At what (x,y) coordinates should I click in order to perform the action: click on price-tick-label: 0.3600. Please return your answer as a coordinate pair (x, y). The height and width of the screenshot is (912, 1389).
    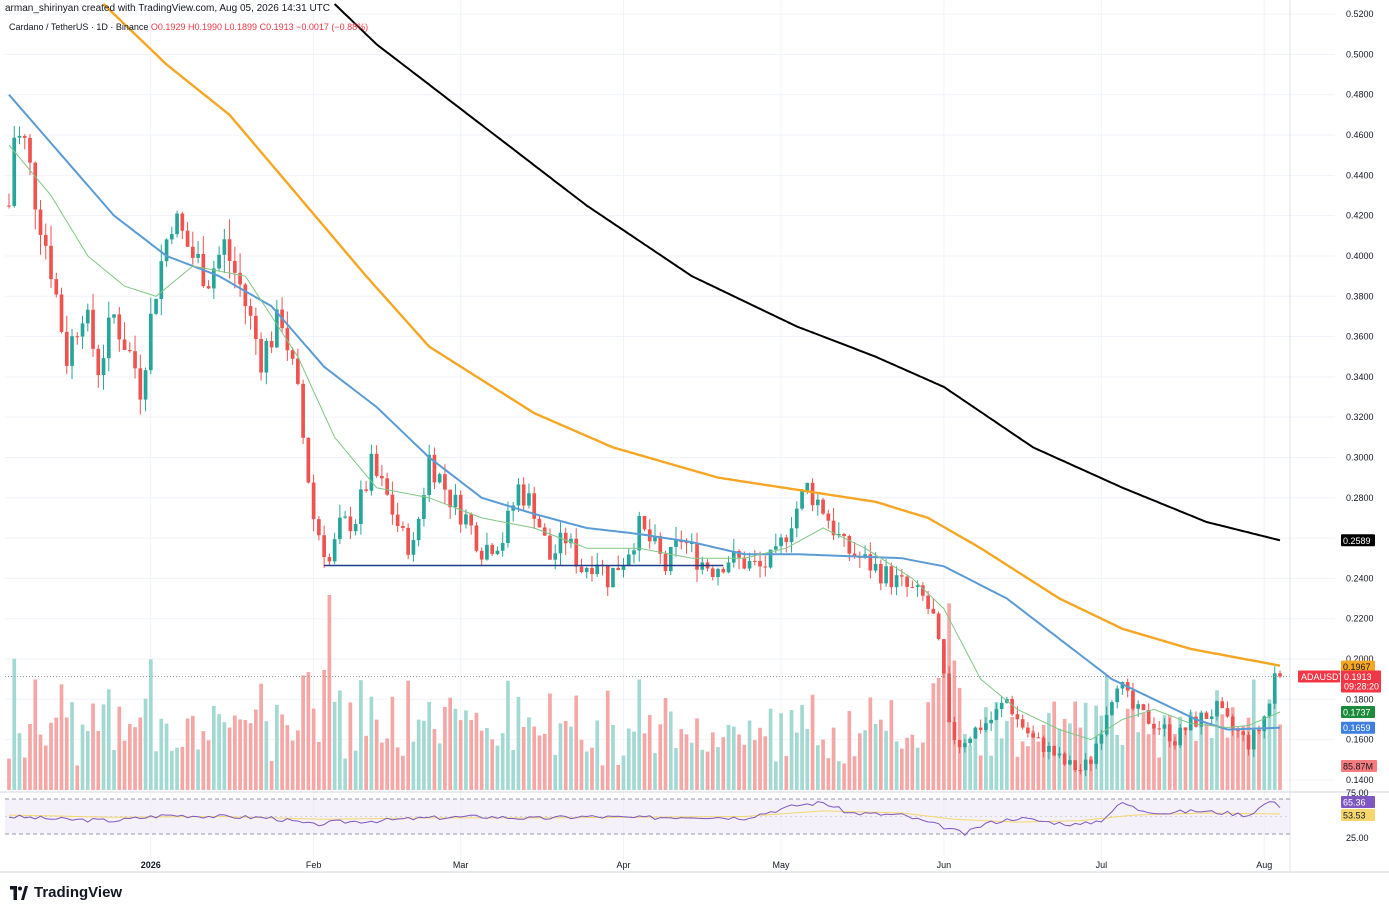
    Looking at the image, I should click on (1360, 337).